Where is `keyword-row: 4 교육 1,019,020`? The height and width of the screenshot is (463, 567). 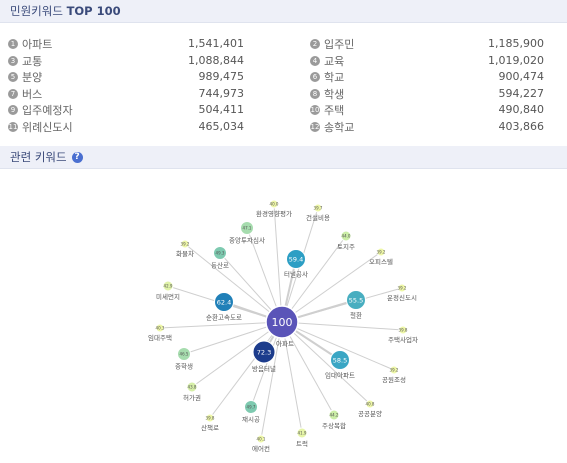 keyword-row: 4 교육 1,019,020 is located at coordinates (427, 61).